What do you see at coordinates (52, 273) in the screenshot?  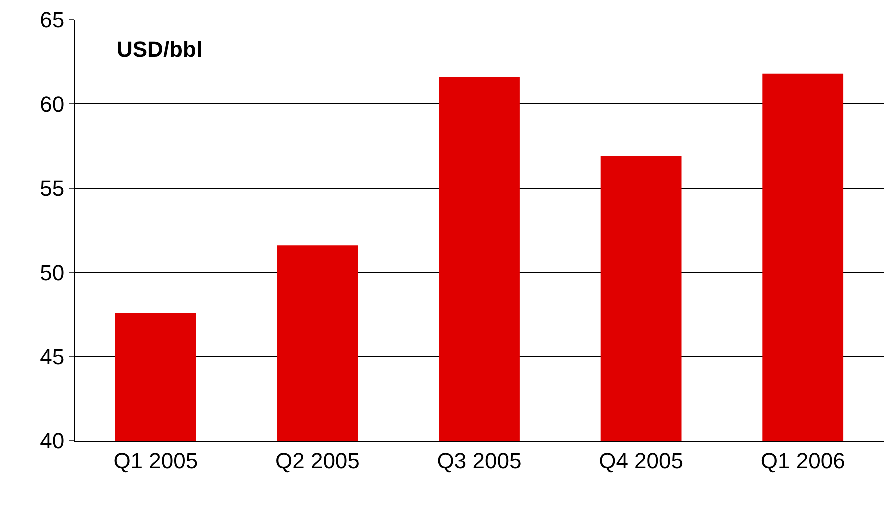 I see `y-tick-label: 50` at bounding box center [52, 273].